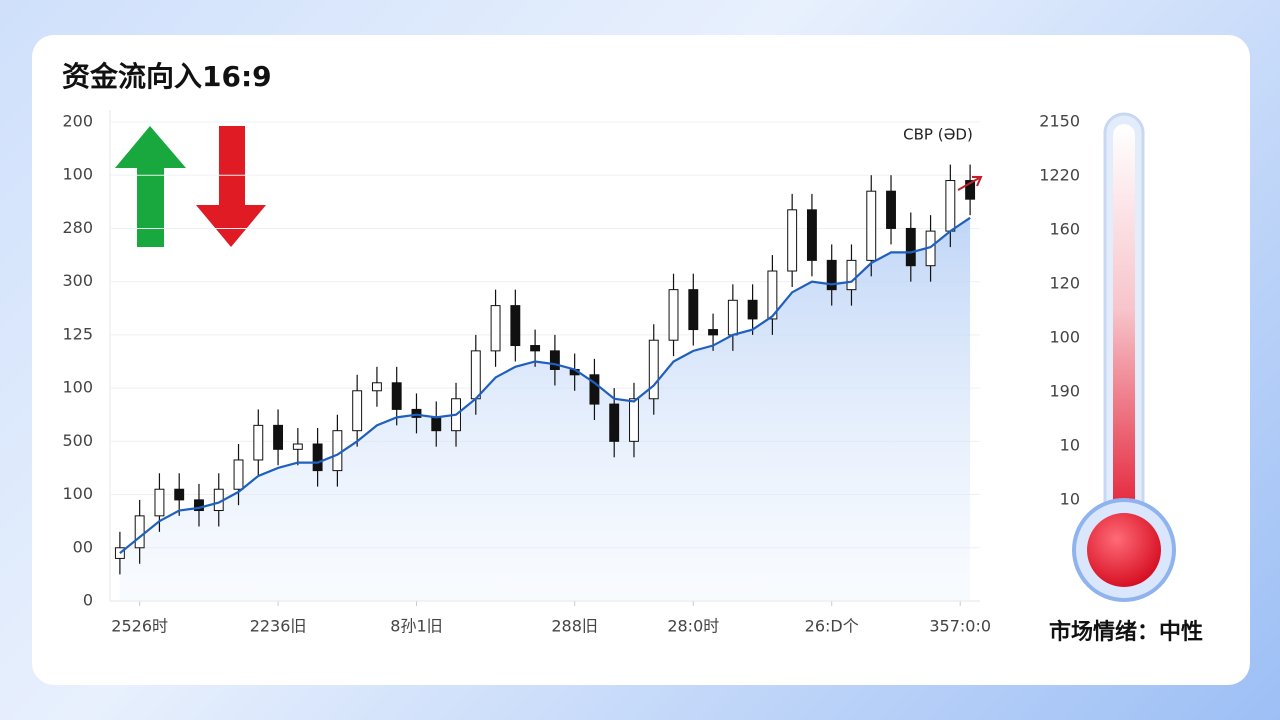 This screenshot has width=1280, height=720. Describe the element at coordinates (1124, 550) in the screenshot. I see `thermometer-bulb` at that location.